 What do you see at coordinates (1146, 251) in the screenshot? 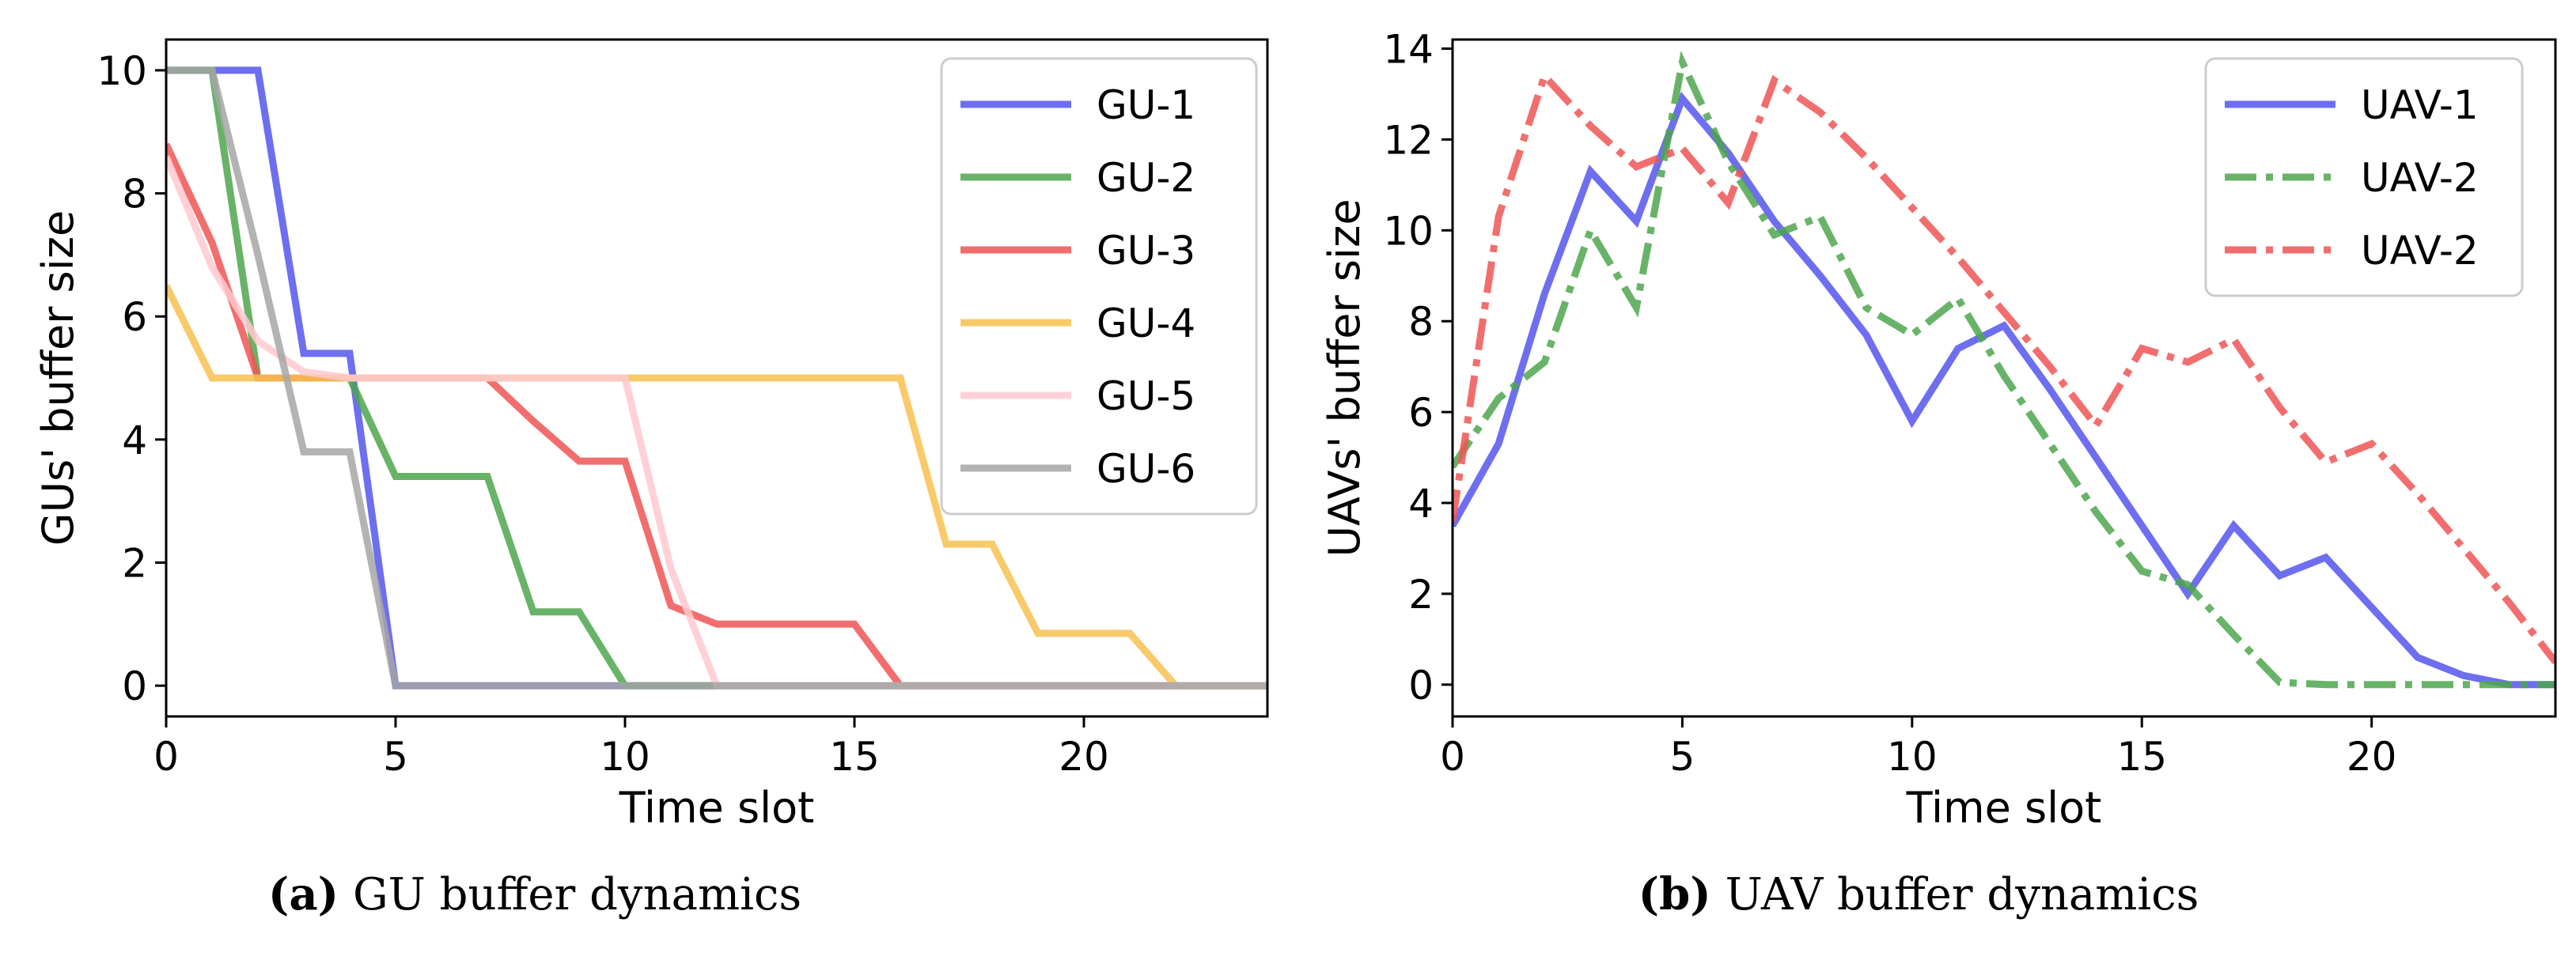
I see `legend-label: GU-3` at bounding box center [1146, 251].